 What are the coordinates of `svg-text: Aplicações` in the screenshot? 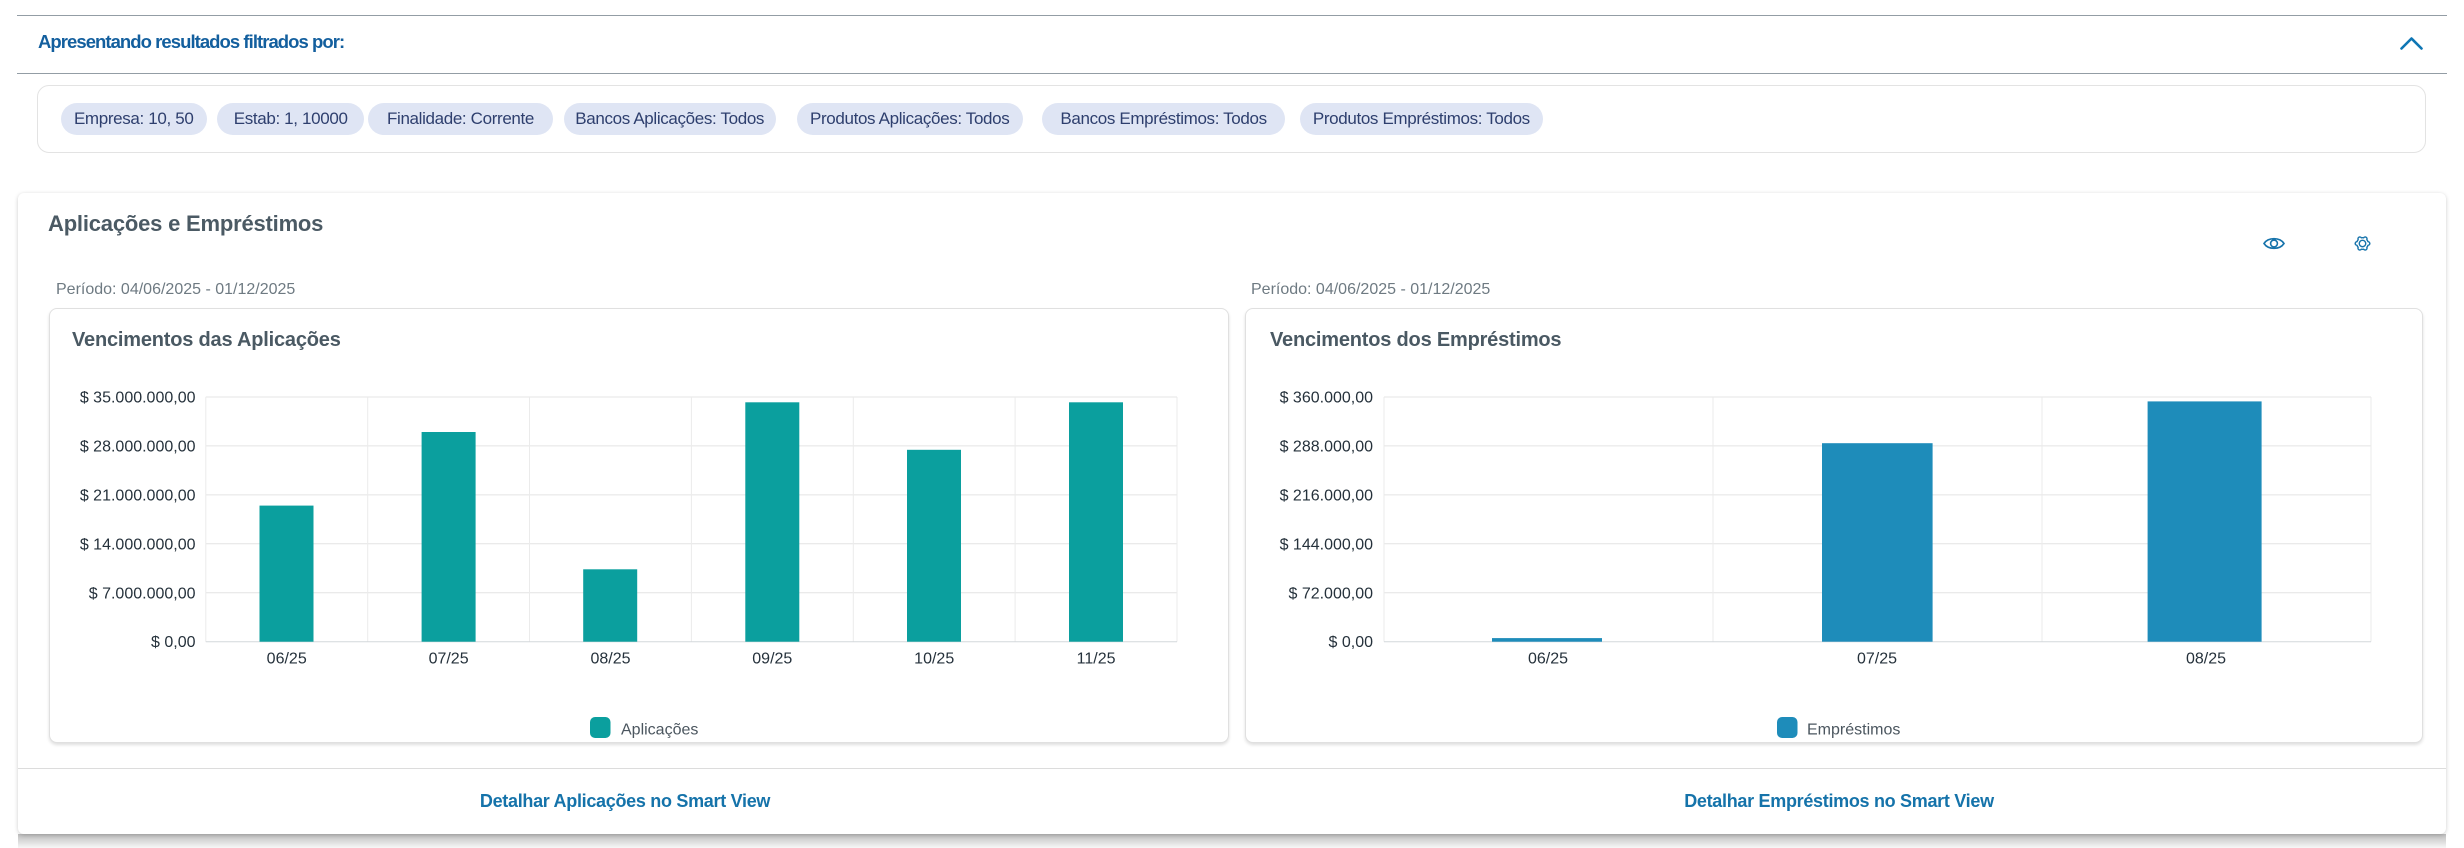 It's located at (659, 729).